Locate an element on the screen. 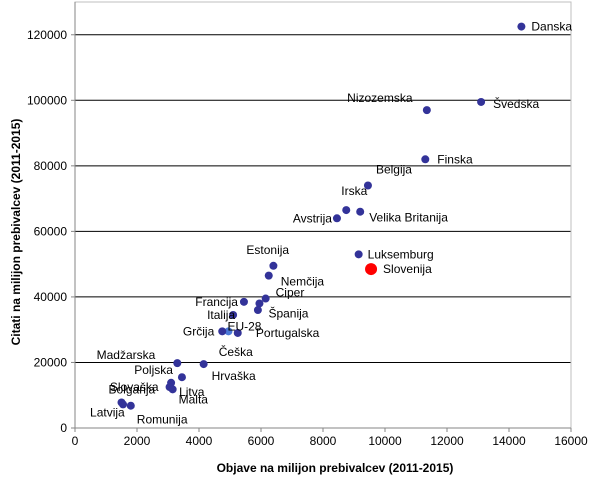 The height and width of the screenshot is (494, 593). point-label: Romunija is located at coordinates (162, 420).